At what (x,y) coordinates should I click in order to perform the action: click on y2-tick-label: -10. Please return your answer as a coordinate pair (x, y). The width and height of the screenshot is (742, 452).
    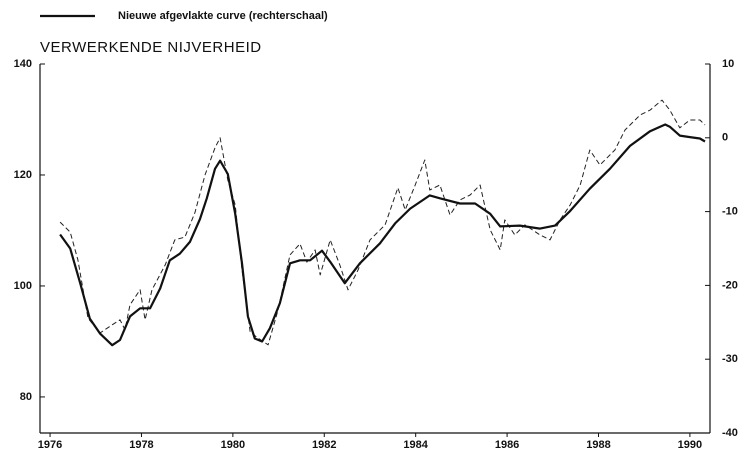
    Looking at the image, I should click on (730, 212).